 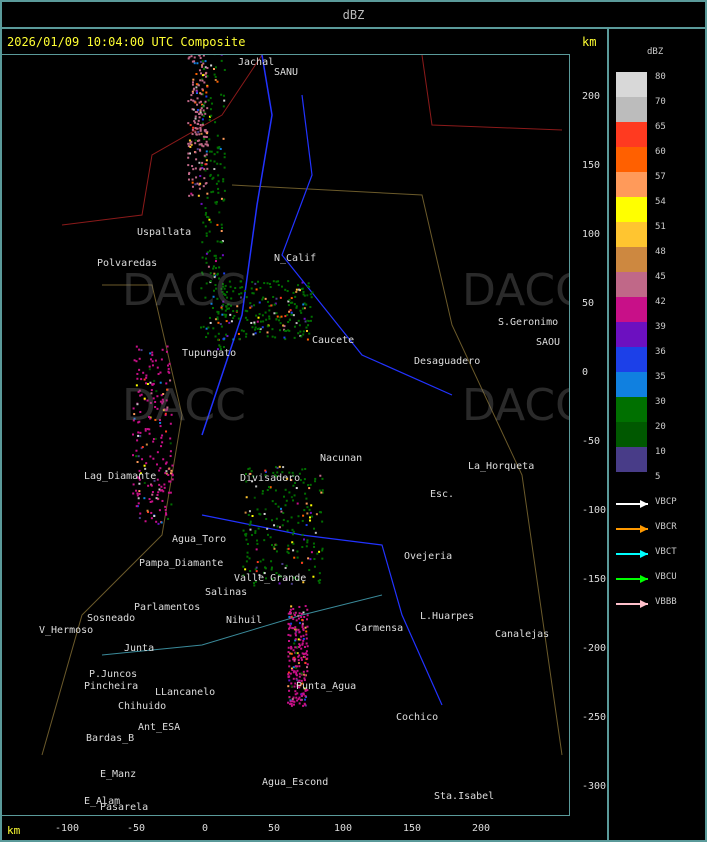 I want to click on river, so click(x=242, y=625).